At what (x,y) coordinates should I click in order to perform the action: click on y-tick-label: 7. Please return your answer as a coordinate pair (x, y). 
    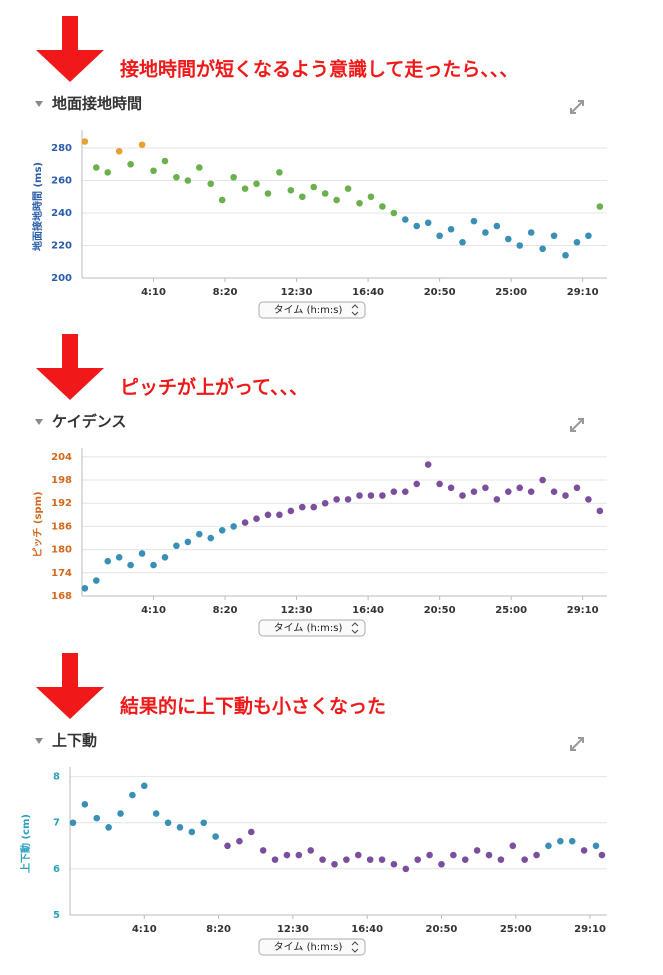
    Looking at the image, I should click on (56, 823).